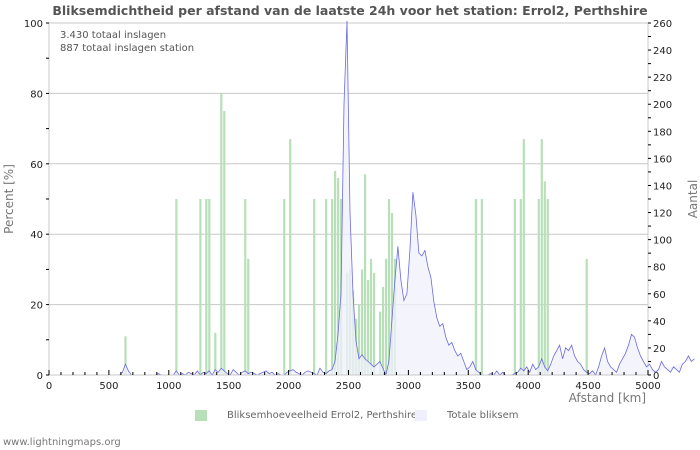  Describe the element at coordinates (693, 199) in the screenshot. I see `y2-axis-label: Aantal` at that location.